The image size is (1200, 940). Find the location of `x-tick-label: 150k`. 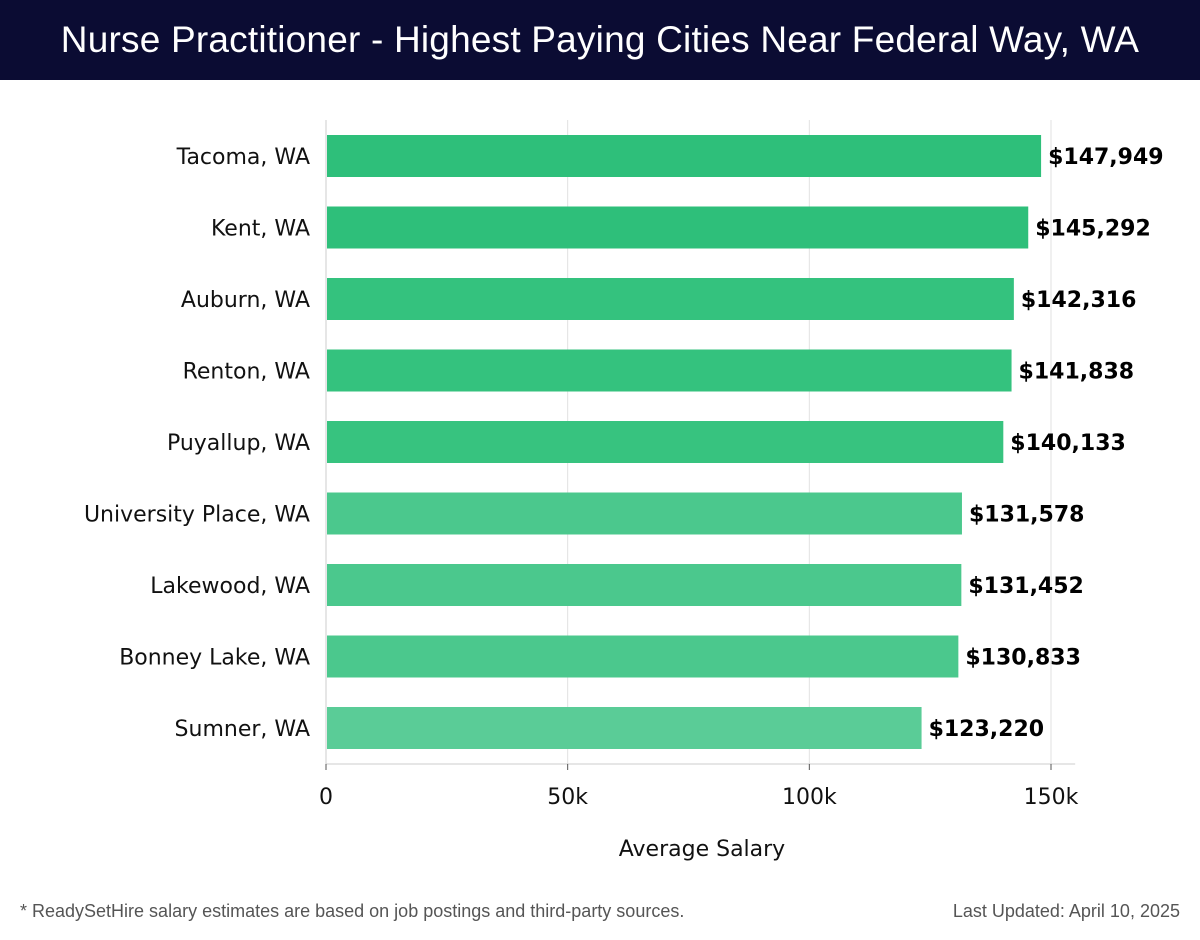

x-tick-label: 150k is located at coordinates (1051, 797).